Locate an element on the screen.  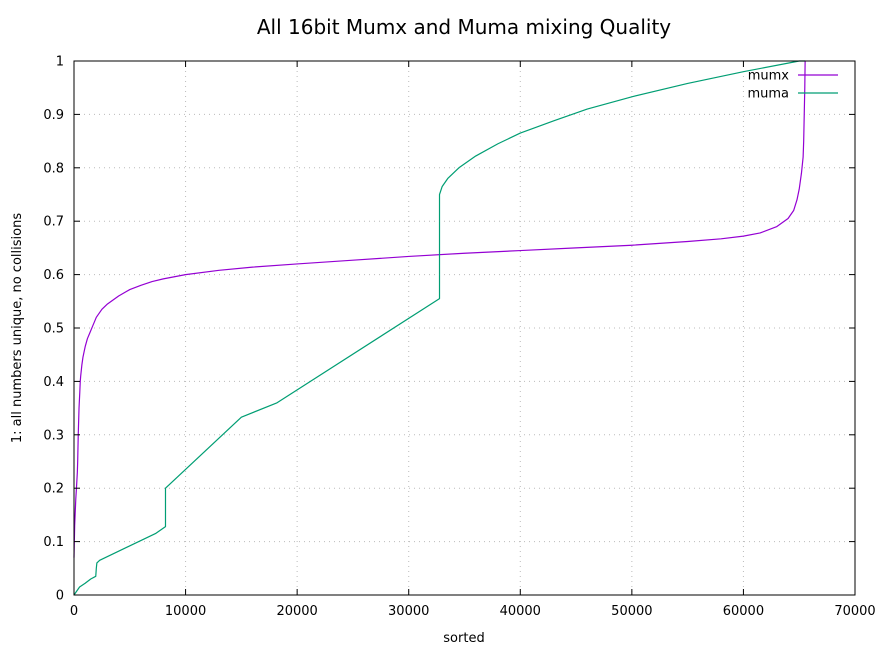
y-tick-label: 0.1 is located at coordinates (53, 542).